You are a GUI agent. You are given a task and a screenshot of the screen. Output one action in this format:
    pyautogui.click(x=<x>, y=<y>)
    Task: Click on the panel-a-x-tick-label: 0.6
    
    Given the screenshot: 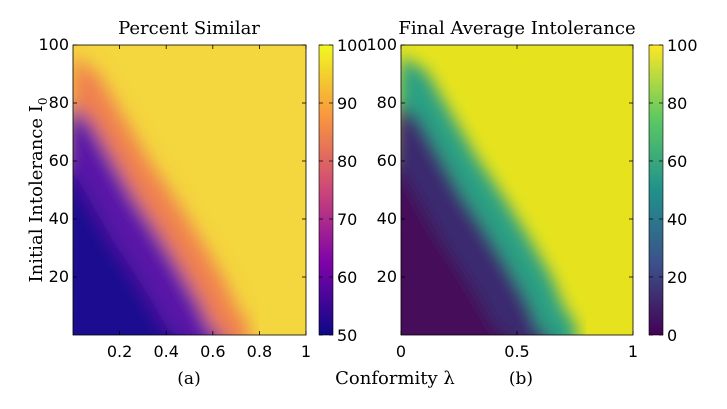 What is the action you would take?
    pyautogui.click(x=212, y=351)
    